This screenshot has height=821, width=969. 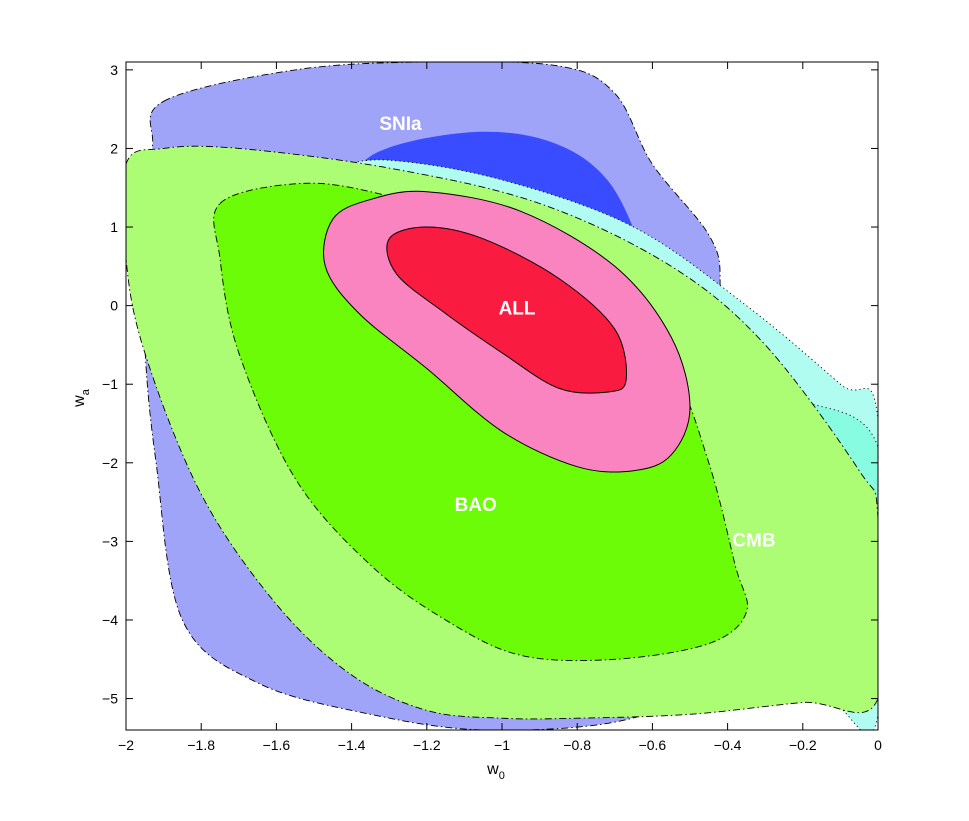 I want to click on label-all: ALL, so click(x=517, y=309).